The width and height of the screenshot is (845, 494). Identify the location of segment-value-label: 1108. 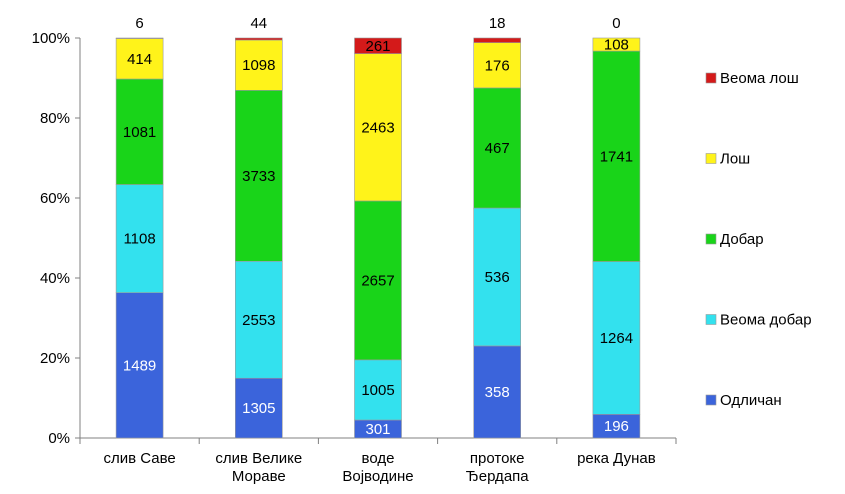
(139, 239).